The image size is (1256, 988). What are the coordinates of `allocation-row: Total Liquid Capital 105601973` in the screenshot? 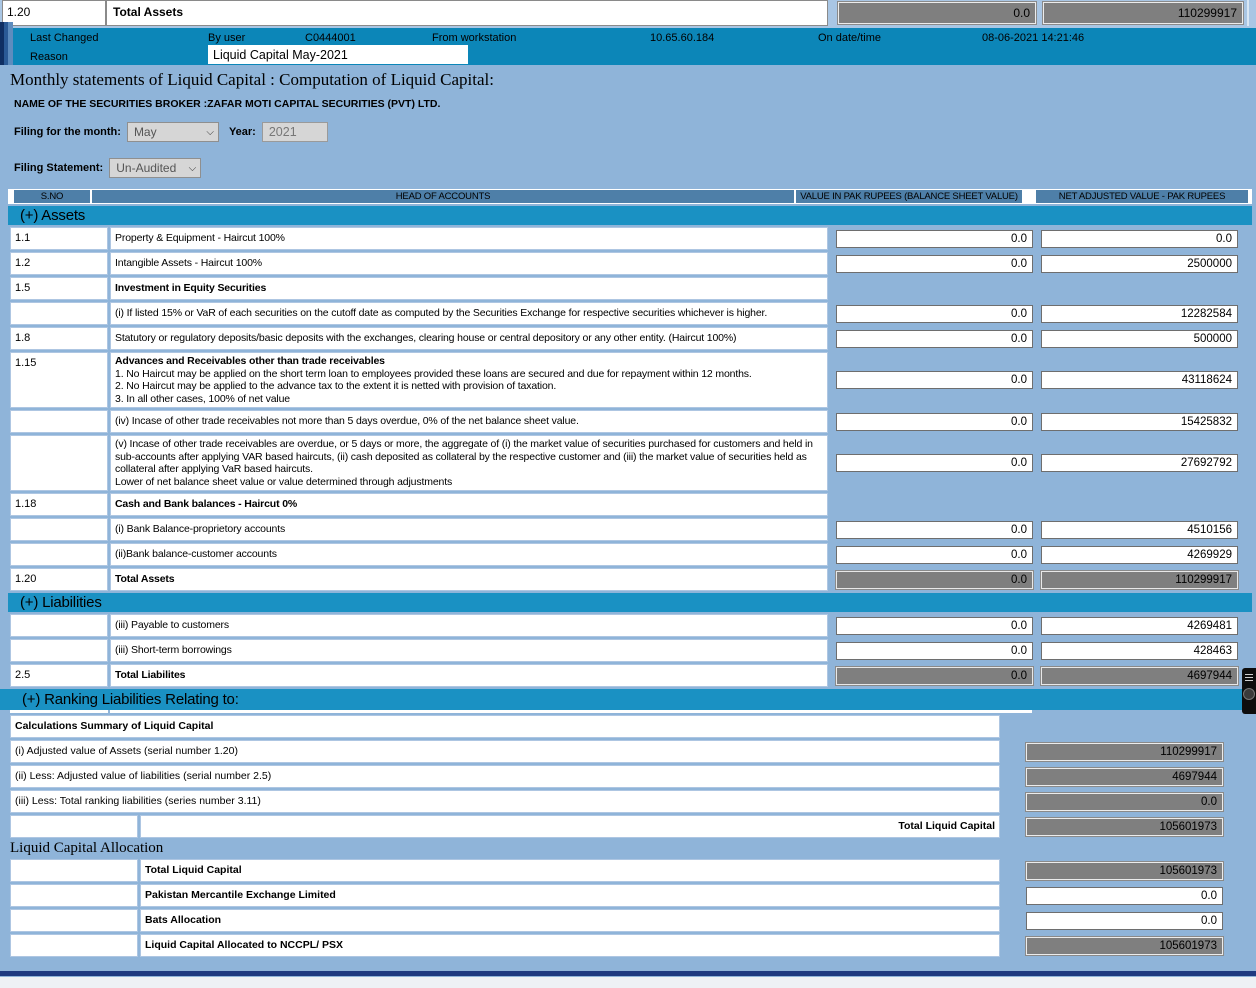 It's located at (633, 870).